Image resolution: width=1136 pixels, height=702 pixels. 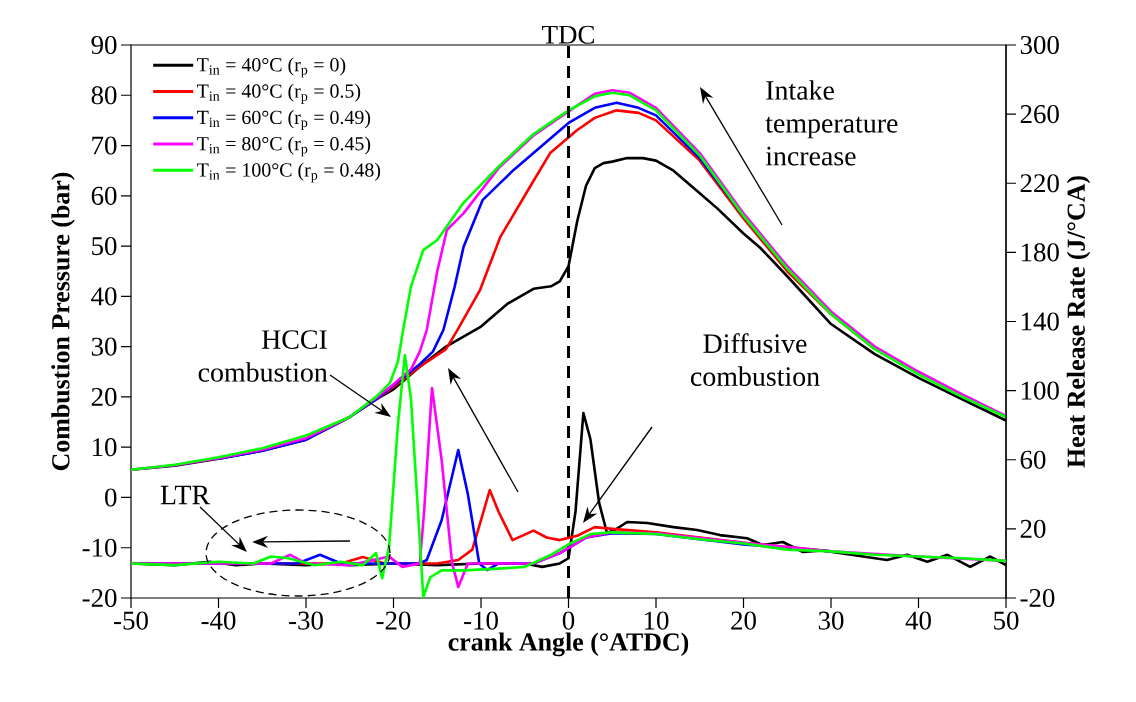 I want to click on ref-line-label: TDC, so click(x=568, y=34).